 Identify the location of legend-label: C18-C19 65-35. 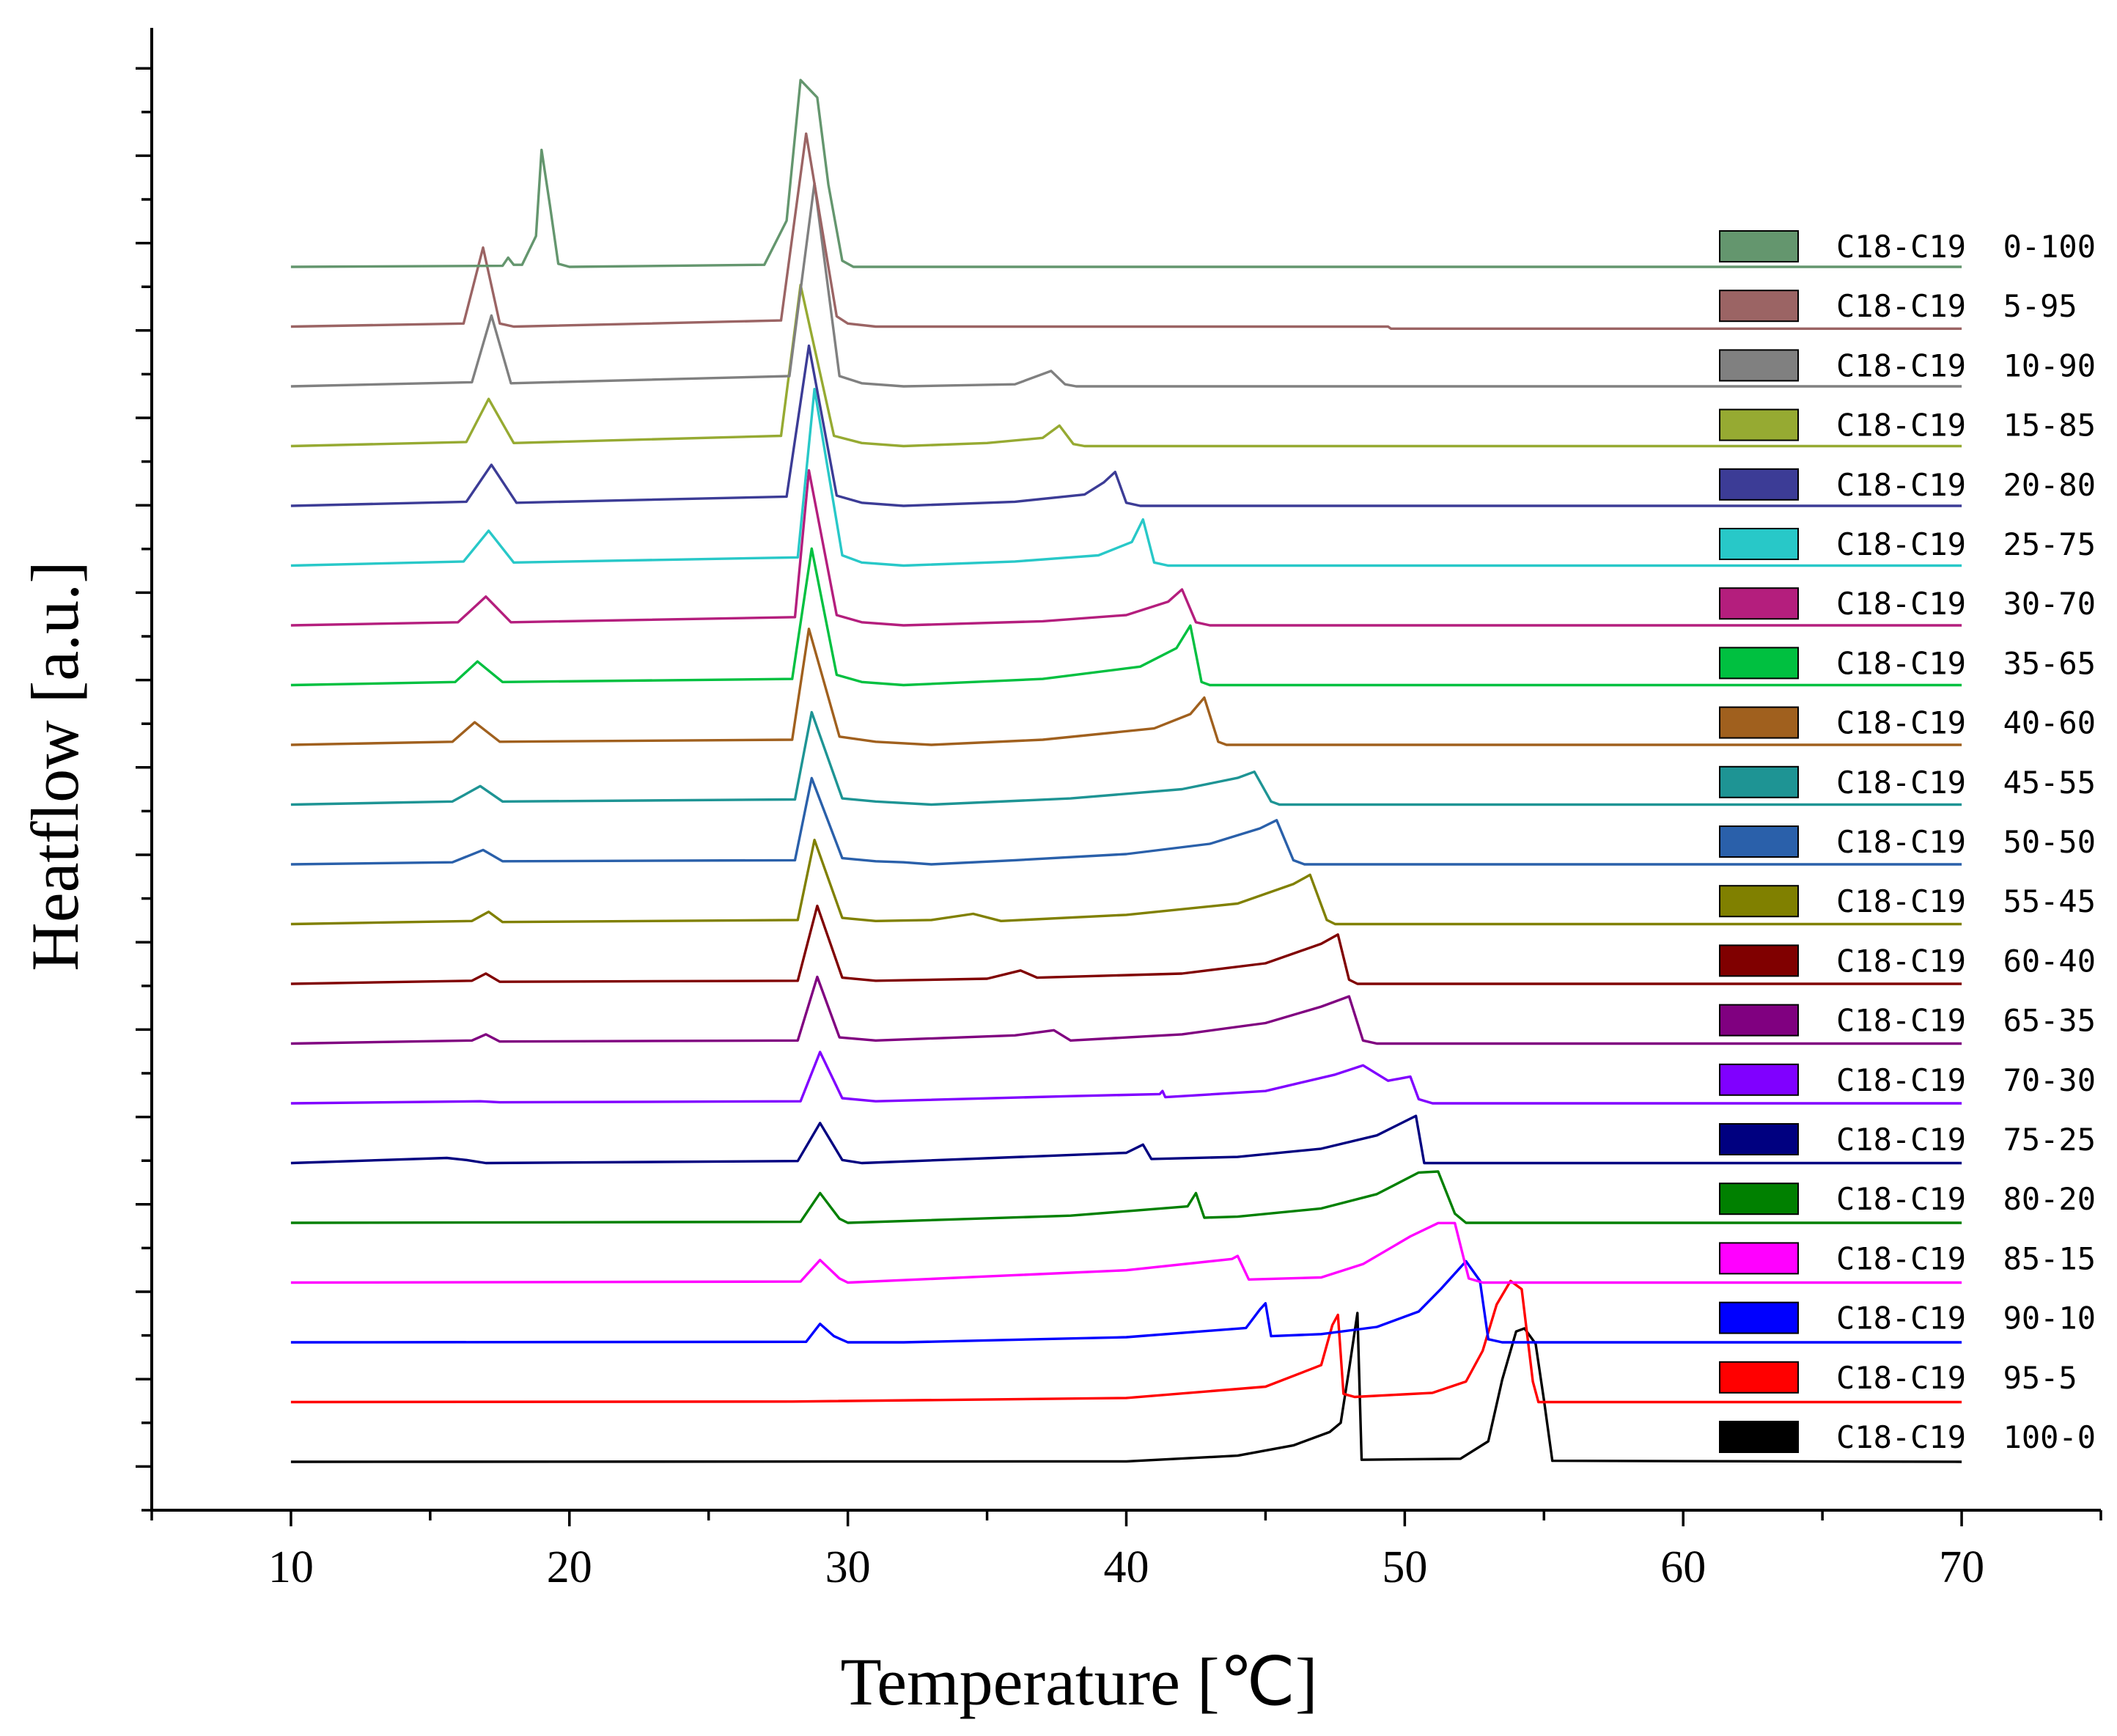
(1966, 1021).